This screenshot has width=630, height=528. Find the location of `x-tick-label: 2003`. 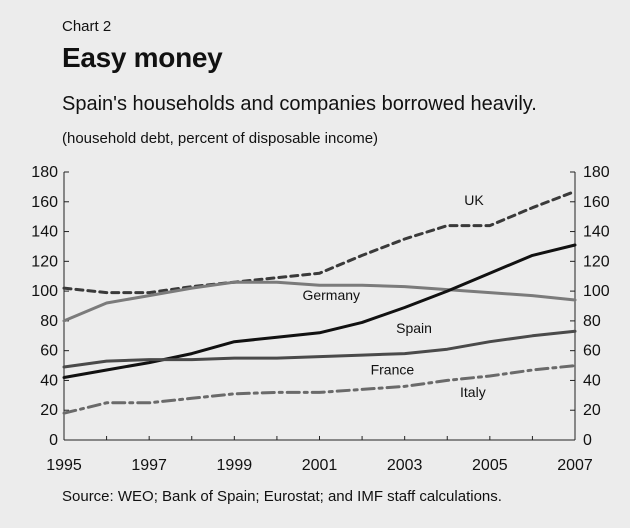

x-tick-label: 2003 is located at coordinates (405, 465).